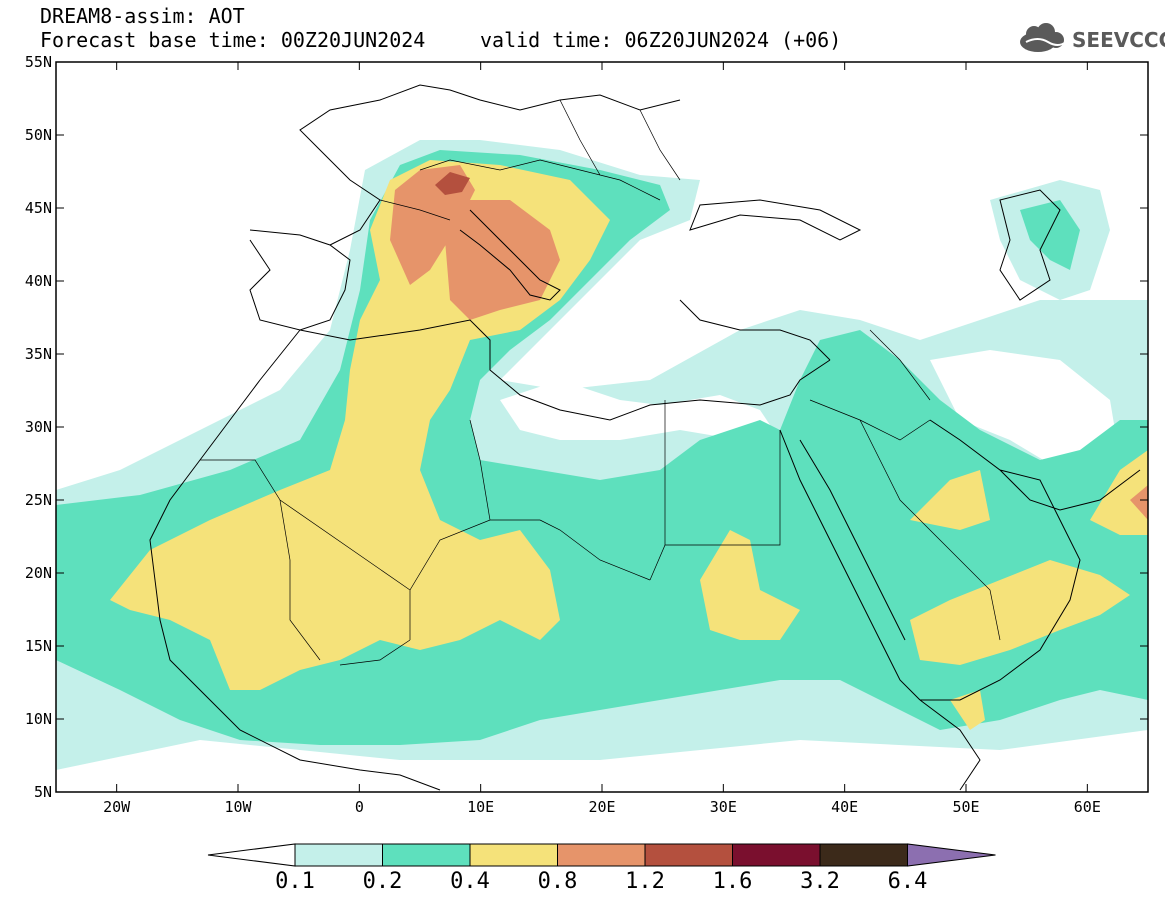 The height and width of the screenshot is (905, 1165). Describe the element at coordinates (38, 427) in the screenshot. I see `lat-label: 30N` at that location.